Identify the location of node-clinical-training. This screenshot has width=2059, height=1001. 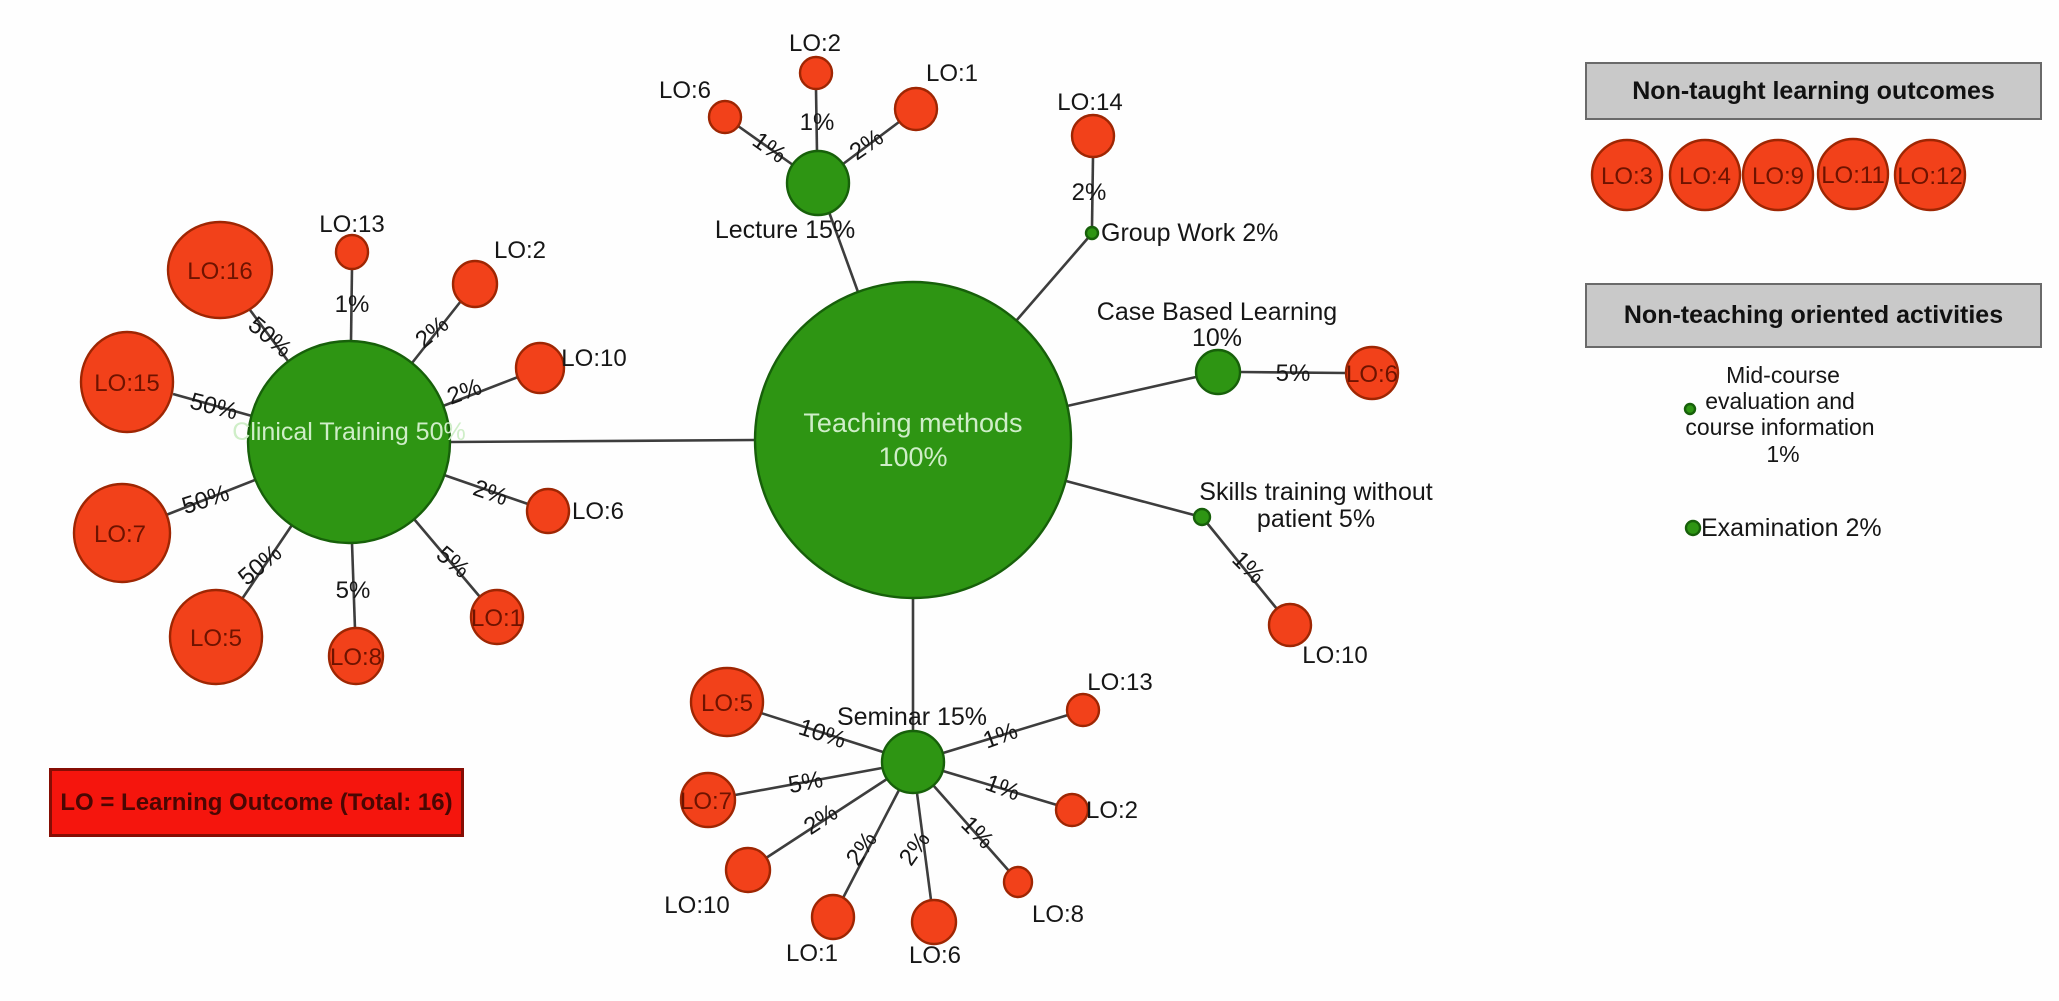
(349, 442).